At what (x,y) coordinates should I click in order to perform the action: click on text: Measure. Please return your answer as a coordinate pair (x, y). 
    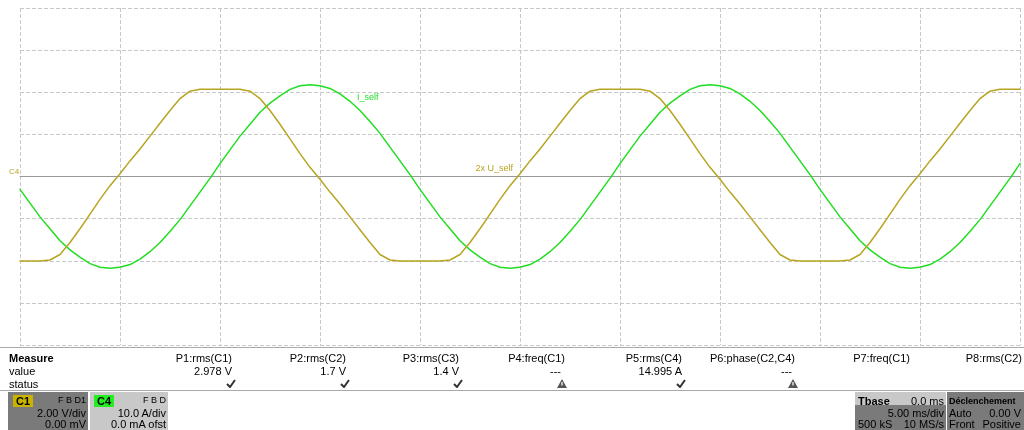
    Looking at the image, I should click on (31, 358).